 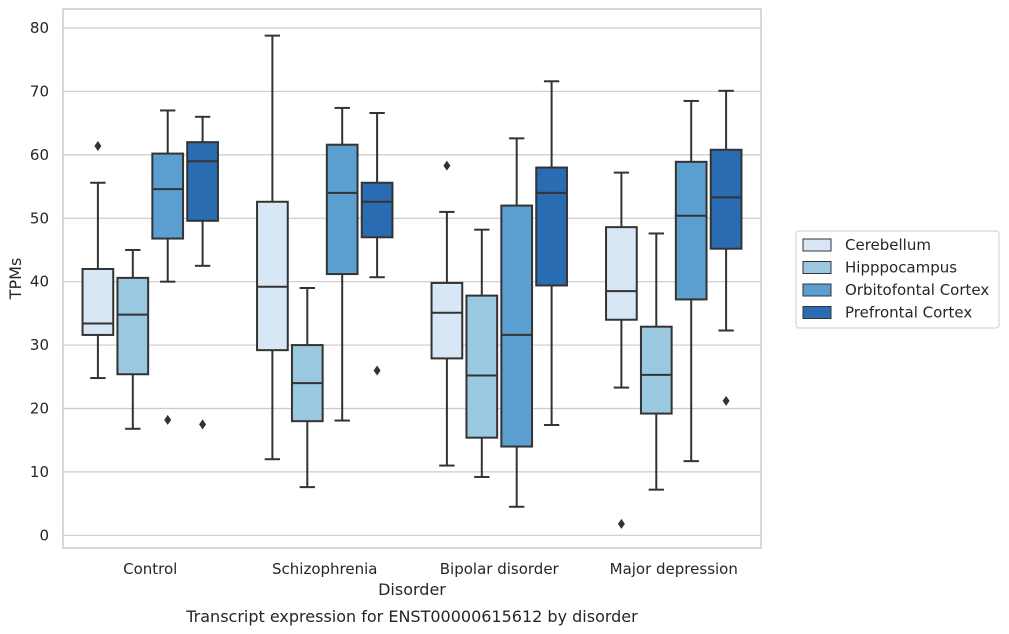 What do you see at coordinates (901, 268) in the screenshot?
I see `legend-label: Hipppocampus` at bounding box center [901, 268].